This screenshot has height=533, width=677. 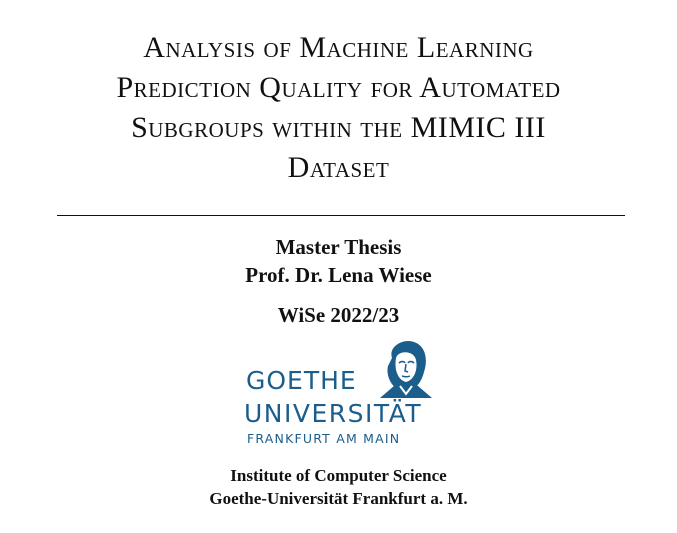 I want to click on supervisor: Prof. Dr. Lena Wiese, so click(x=338, y=275).